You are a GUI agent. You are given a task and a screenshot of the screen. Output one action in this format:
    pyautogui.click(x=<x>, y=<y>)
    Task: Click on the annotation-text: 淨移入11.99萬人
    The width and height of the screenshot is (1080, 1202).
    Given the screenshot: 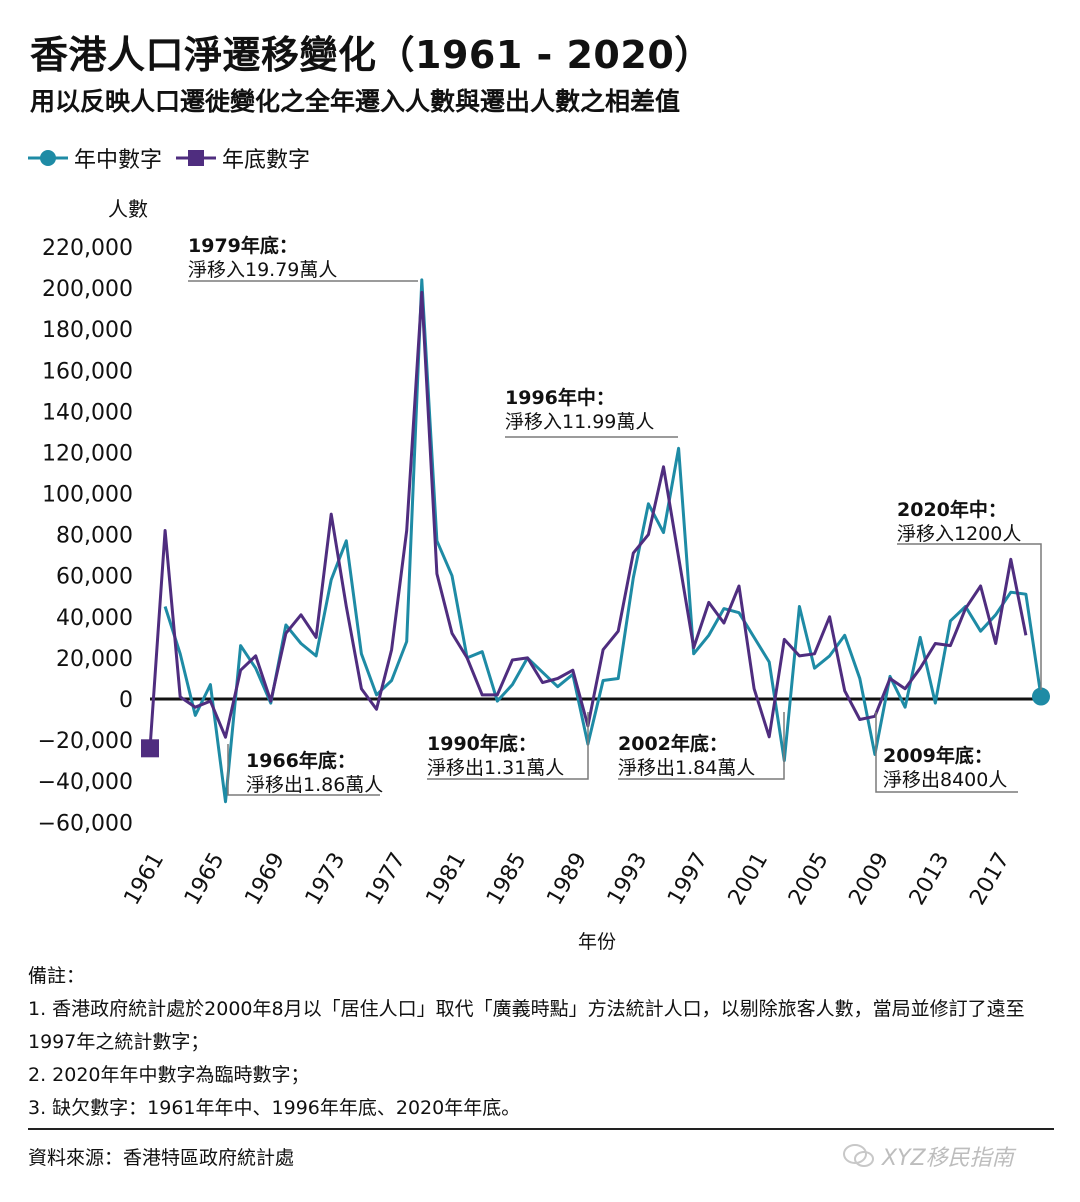 What is the action you would take?
    pyautogui.click(x=579, y=422)
    